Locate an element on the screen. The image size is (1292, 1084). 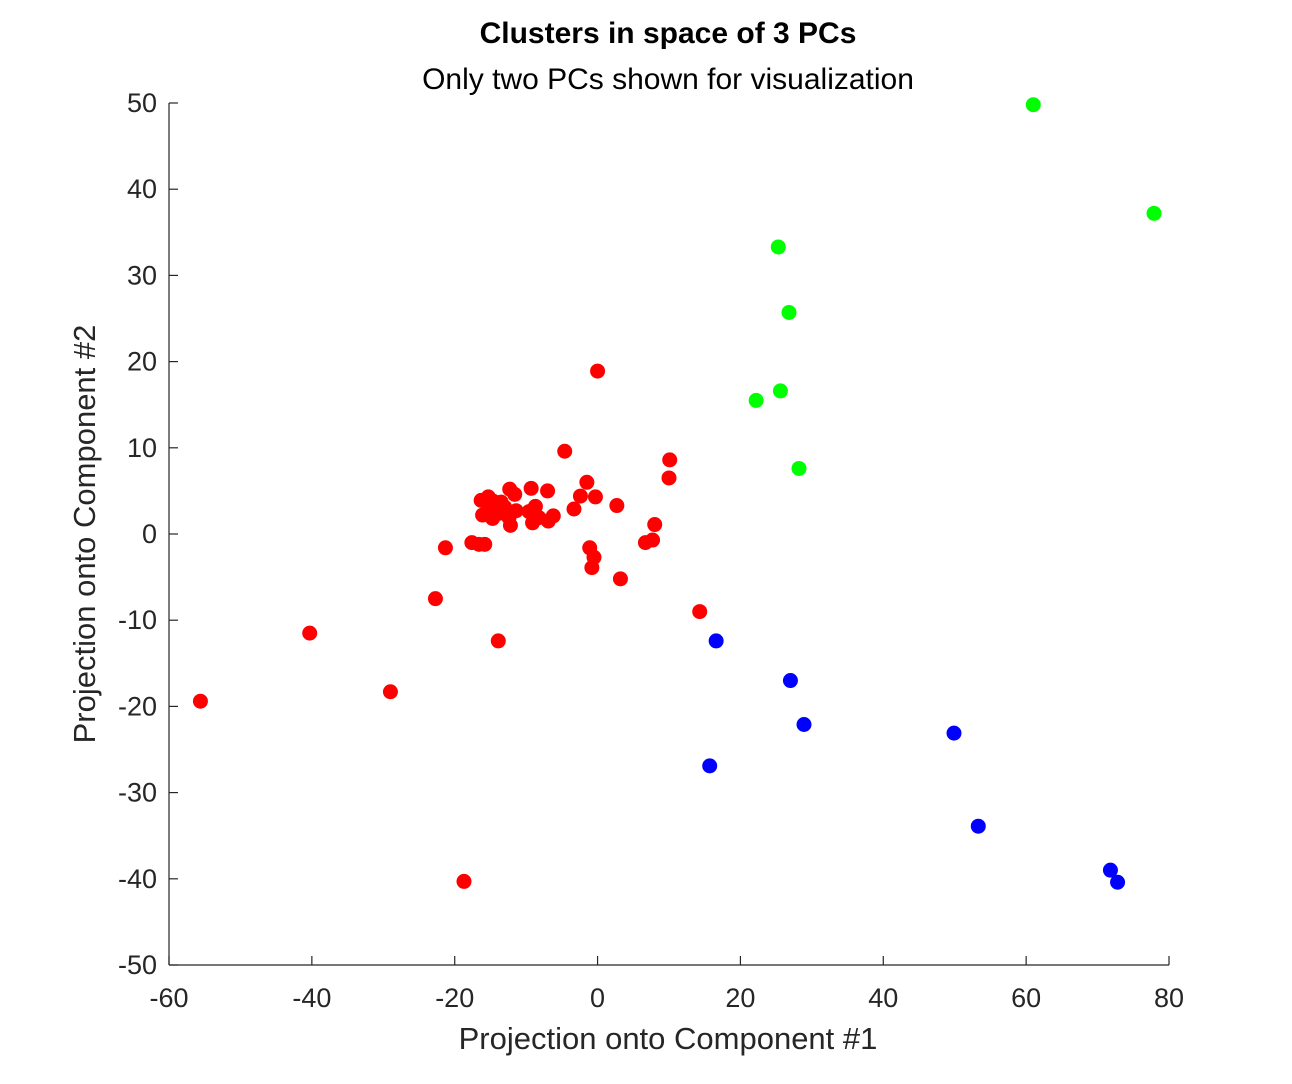
chart-title: Clusters in space of 3 PCs is located at coordinates (668, 33).